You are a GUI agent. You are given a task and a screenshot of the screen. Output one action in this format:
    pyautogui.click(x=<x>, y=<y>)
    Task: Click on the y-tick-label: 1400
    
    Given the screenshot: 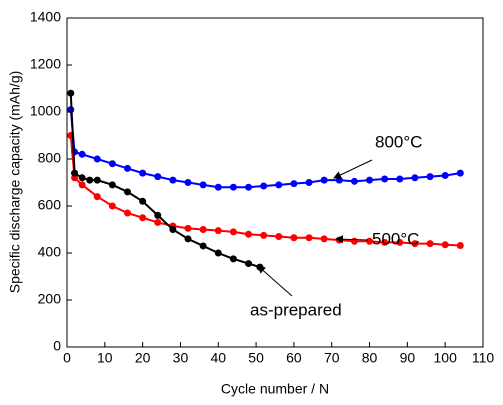 What is the action you would take?
    pyautogui.click(x=45, y=17)
    